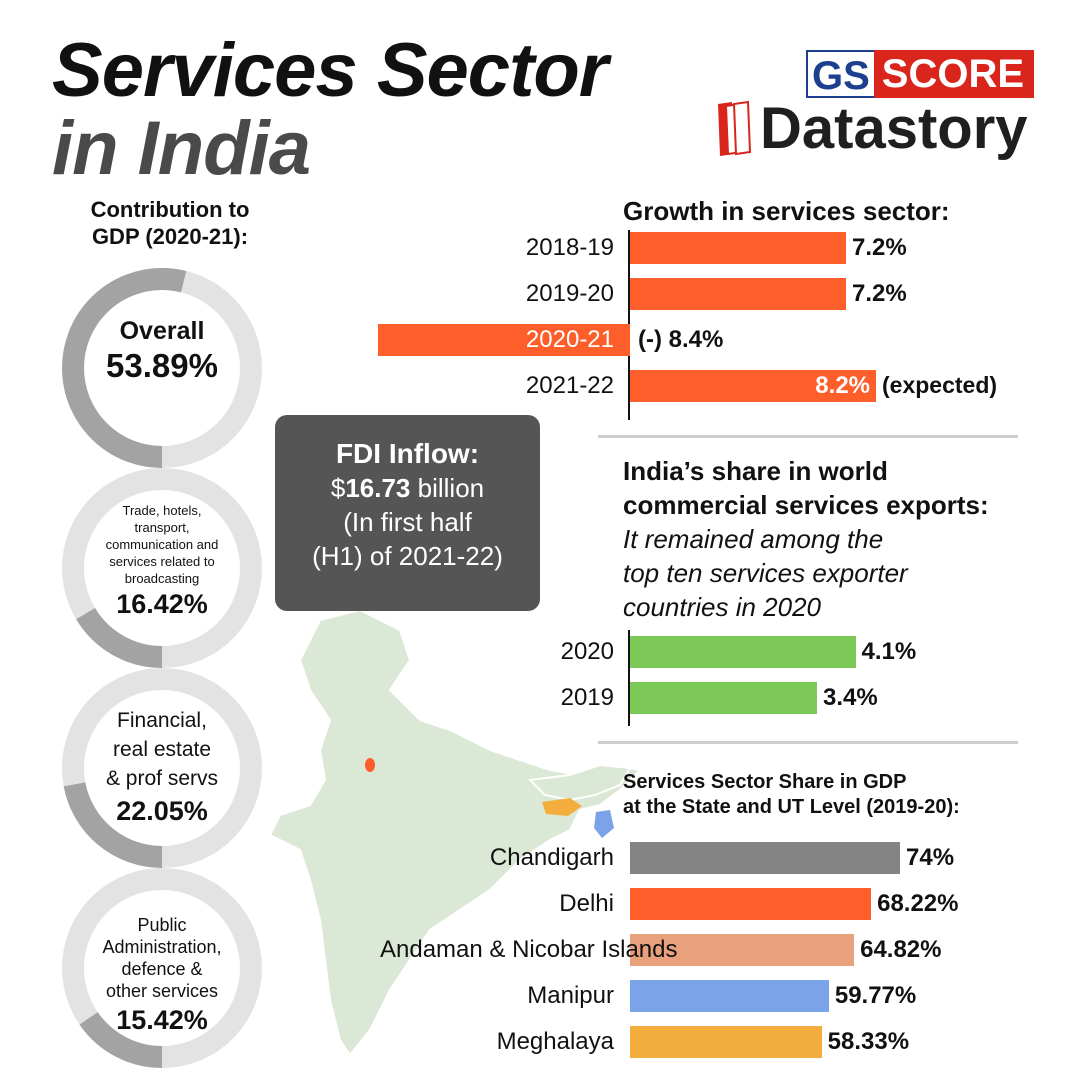 This screenshot has width=1080, height=1080. Describe the element at coordinates (840, 74) in the screenshot. I see `logo-gs-text: GS` at that location.